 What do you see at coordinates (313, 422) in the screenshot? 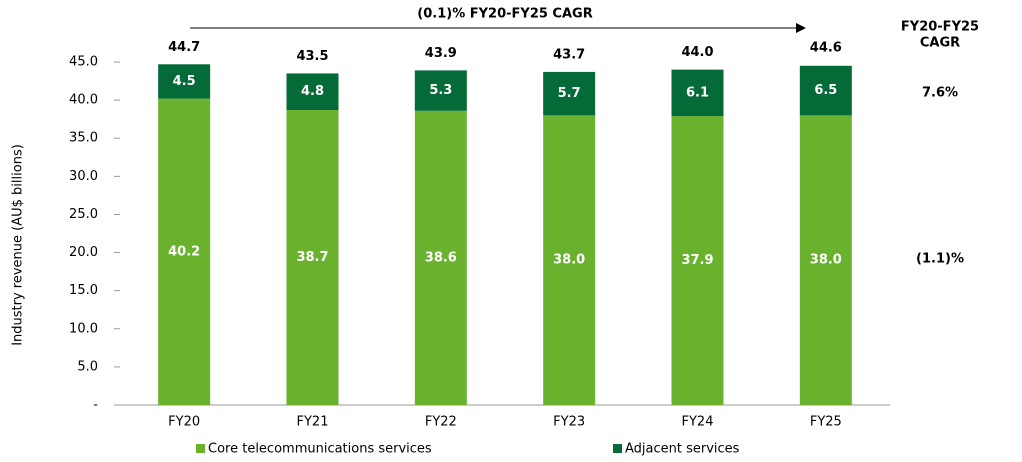
I see `x-tick-label: FY21` at bounding box center [313, 422].